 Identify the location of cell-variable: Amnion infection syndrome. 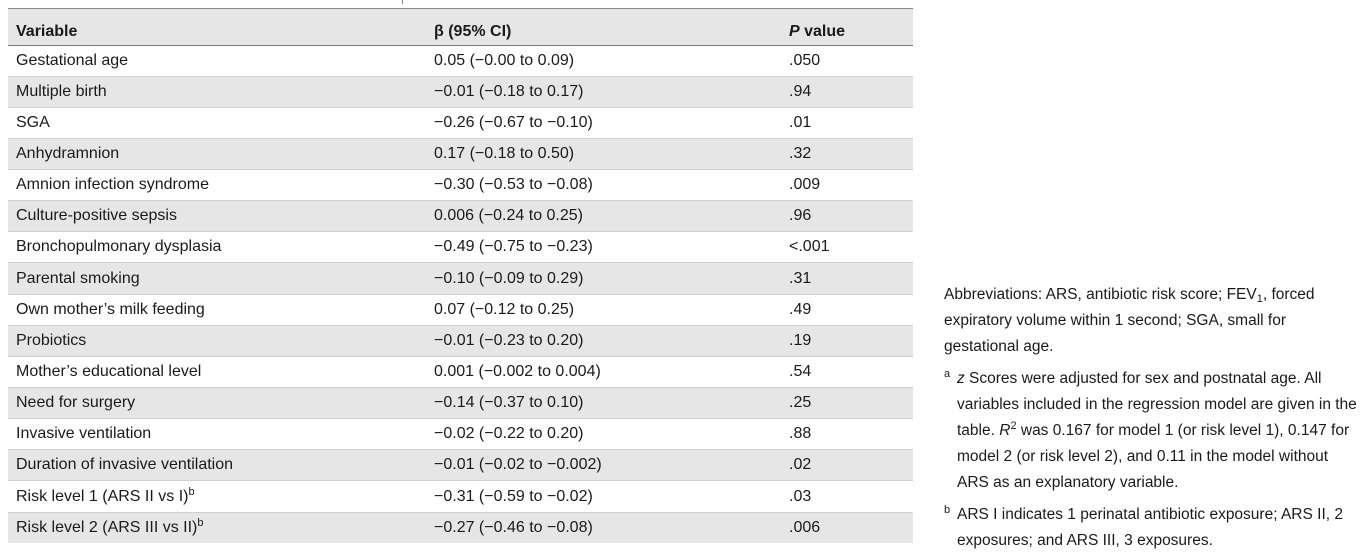
(217, 185).